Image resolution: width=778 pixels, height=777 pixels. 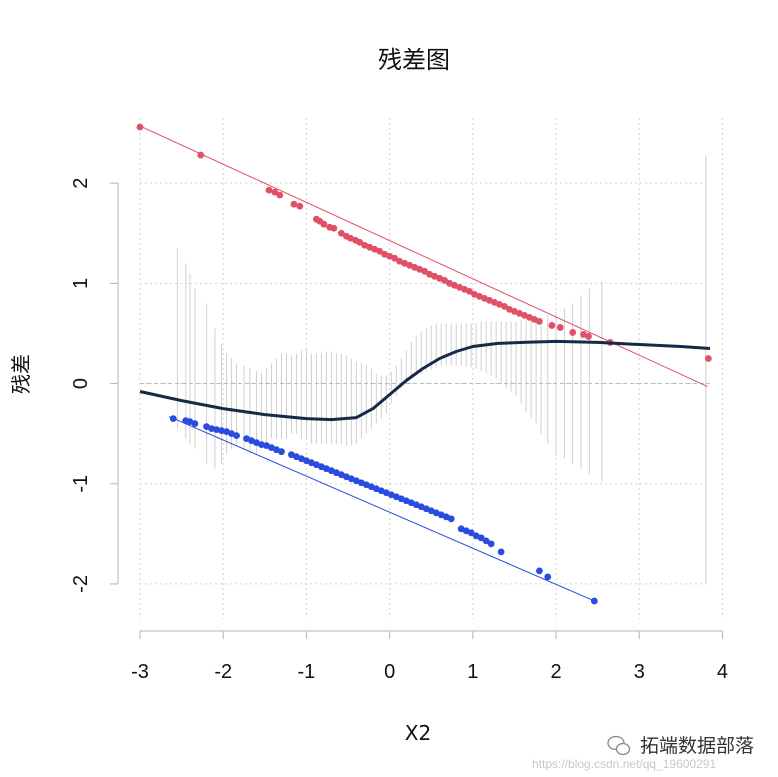 What do you see at coordinates (140, 672) in the screenshot?
I see `x-tick-label: -3` at bounding box center [140, 672].